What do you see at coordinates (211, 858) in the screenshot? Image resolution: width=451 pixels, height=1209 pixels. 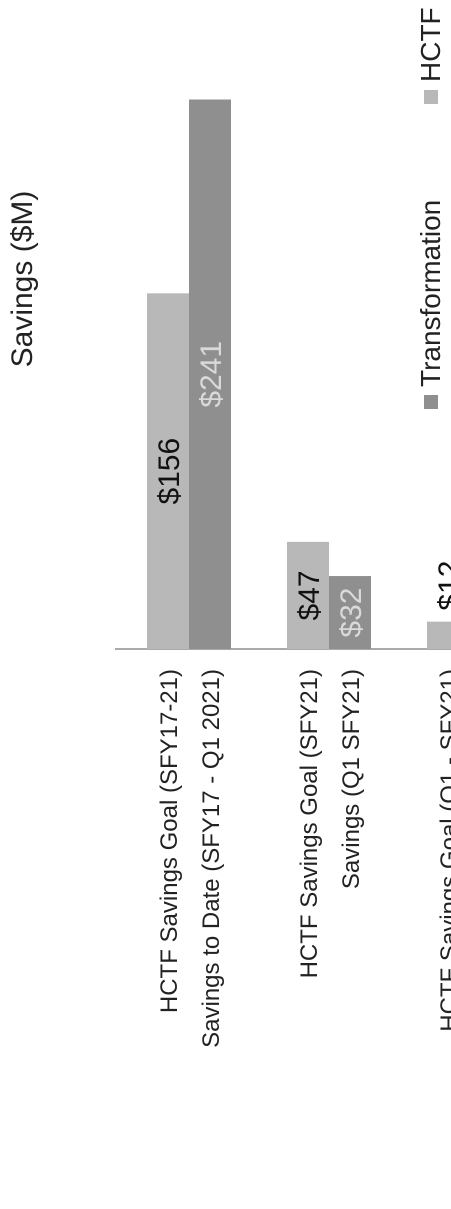 I see `category-label: Savings to Date (SFY17 - Q1 2021)` at bounding box center [211, 858].